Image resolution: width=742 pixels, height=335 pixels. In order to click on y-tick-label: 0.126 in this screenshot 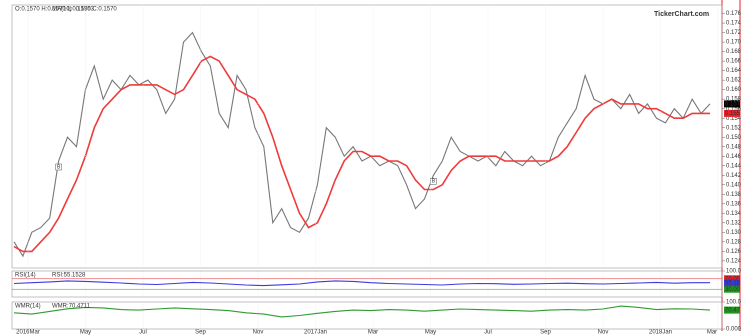, I will do `click(734, 252)`.